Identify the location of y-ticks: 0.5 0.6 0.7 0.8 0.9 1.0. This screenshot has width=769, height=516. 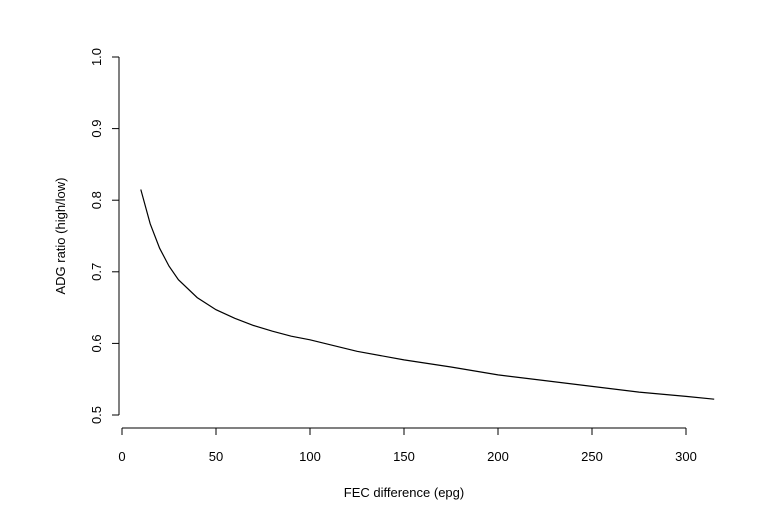
(104, 236).